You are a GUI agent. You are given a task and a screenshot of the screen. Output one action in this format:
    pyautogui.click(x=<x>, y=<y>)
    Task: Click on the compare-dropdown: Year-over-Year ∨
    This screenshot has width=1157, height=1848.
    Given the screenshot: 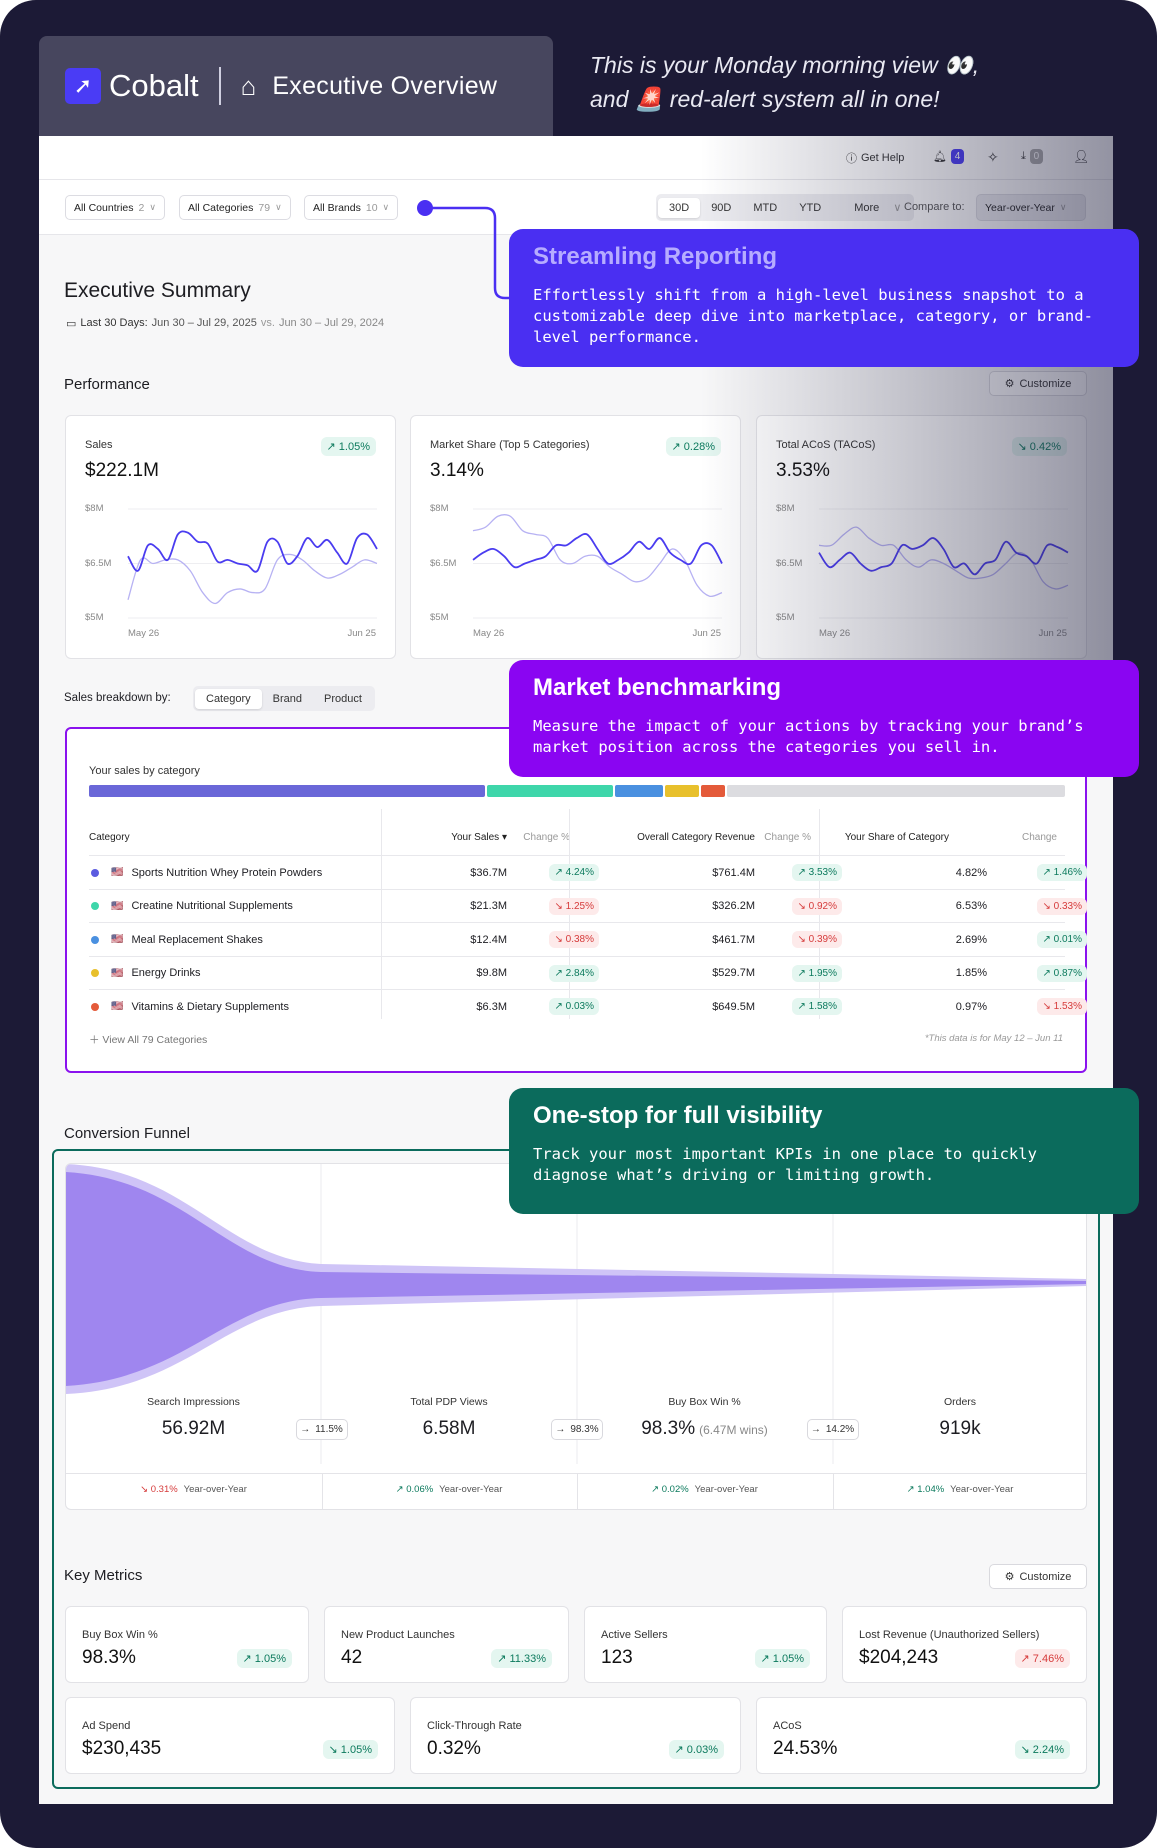 What is the action you would take?
    pyautogui.click(x=1031, y=207)
    